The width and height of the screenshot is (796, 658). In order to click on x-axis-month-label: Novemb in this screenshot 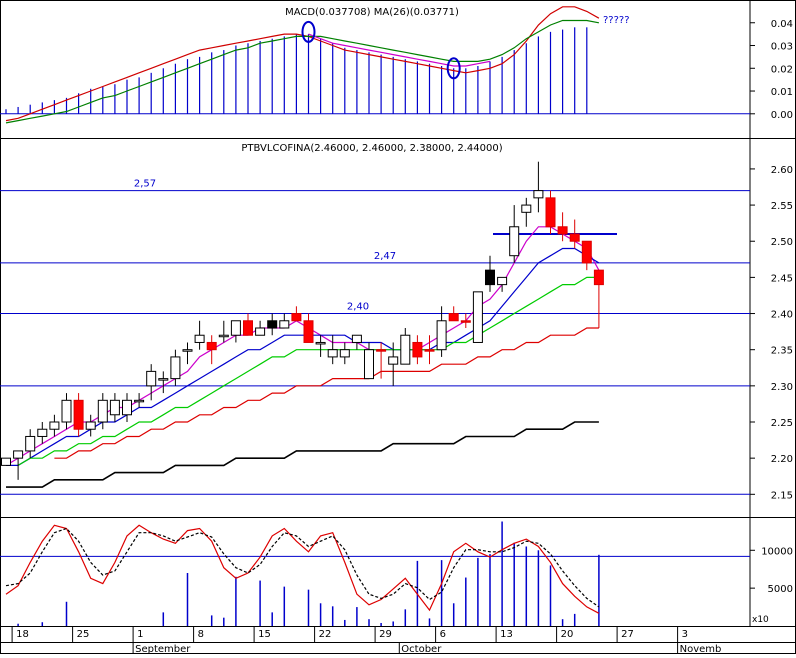, I will do `click(701, 649)`.